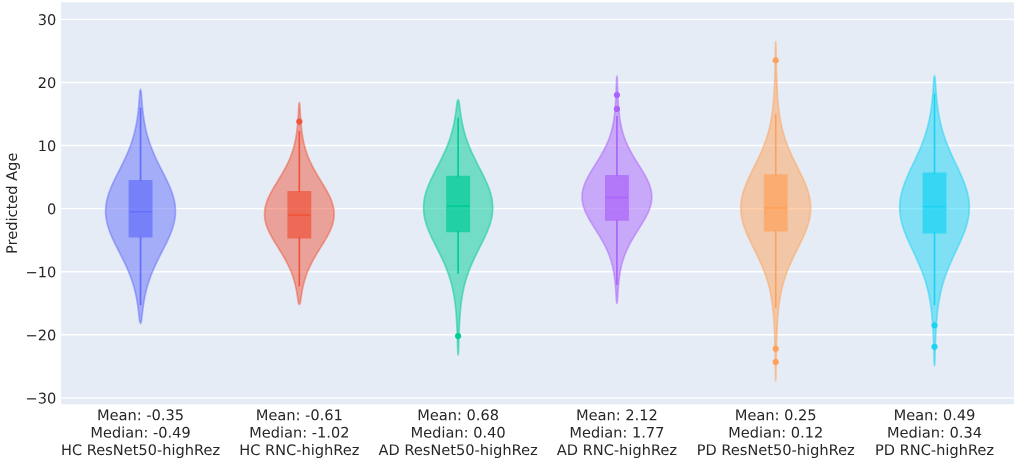 The image size is (1019, 470). Describe the element at coordinates (299, 434) in the screenshot. I see `x-tick-label: Mean: -0.61 Median: -1.02 HC RNC-highRez` at that location.